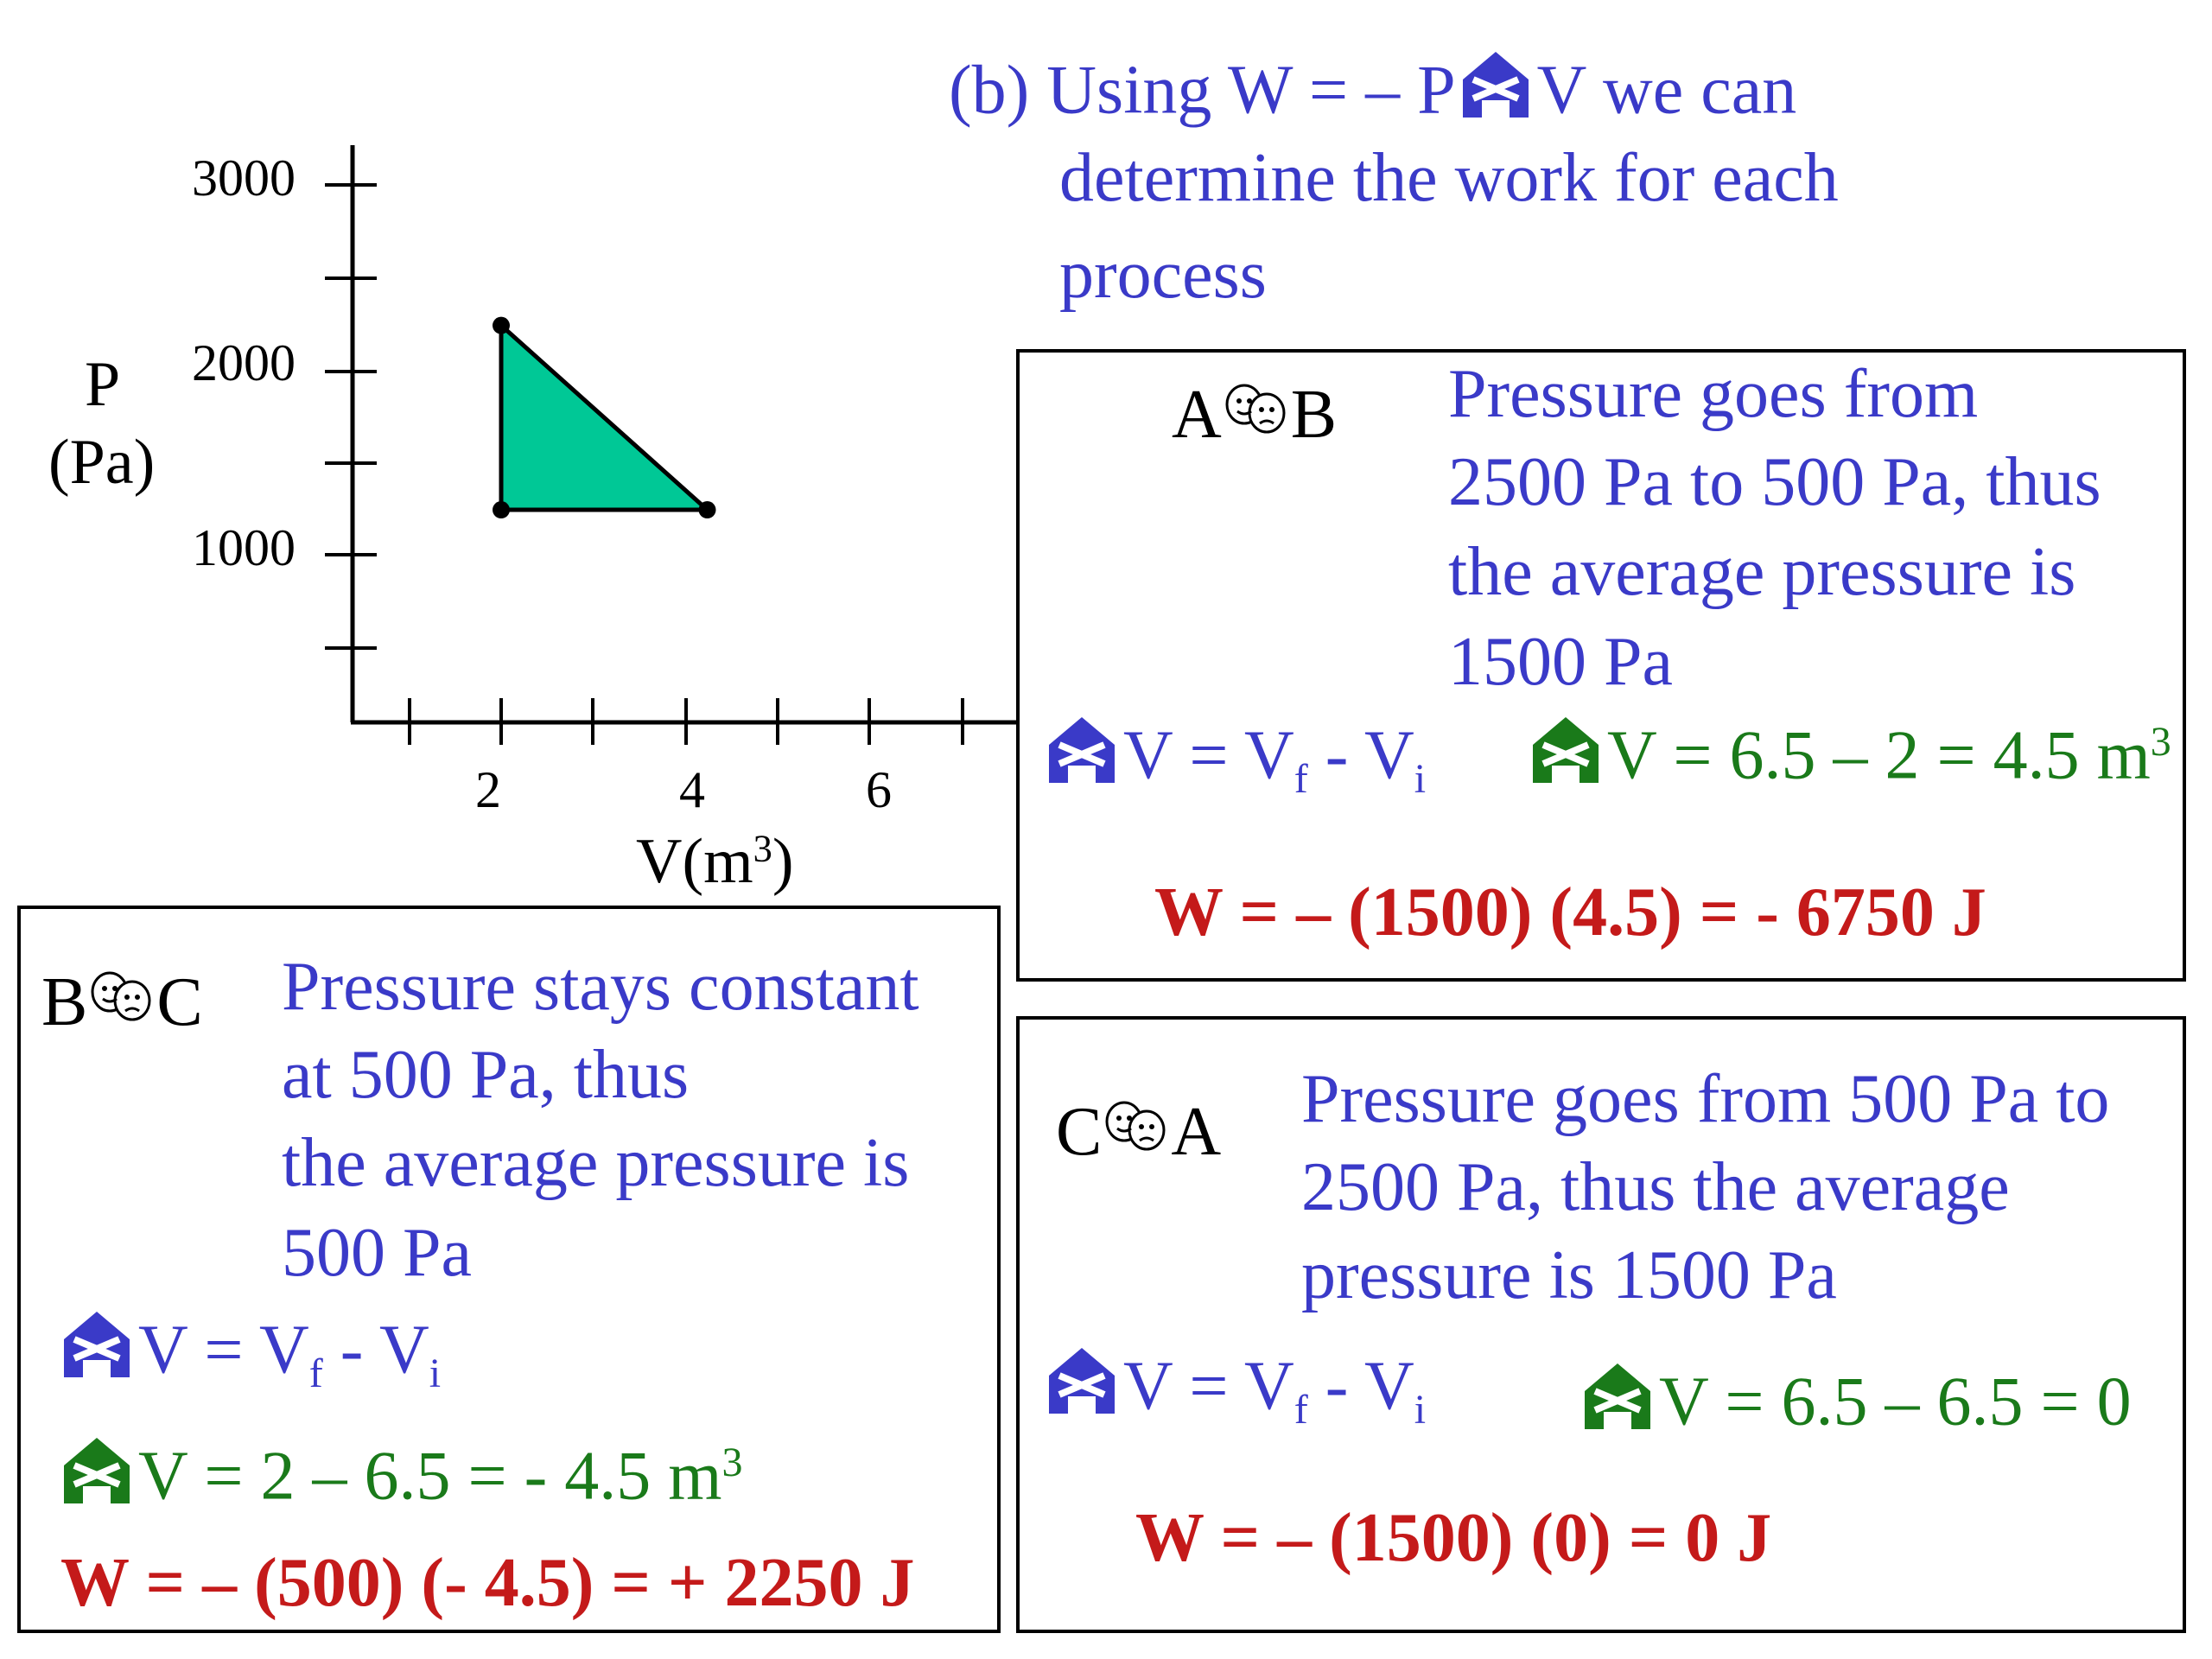  I want to click on x-tick-6: 6, so click(879, 789).